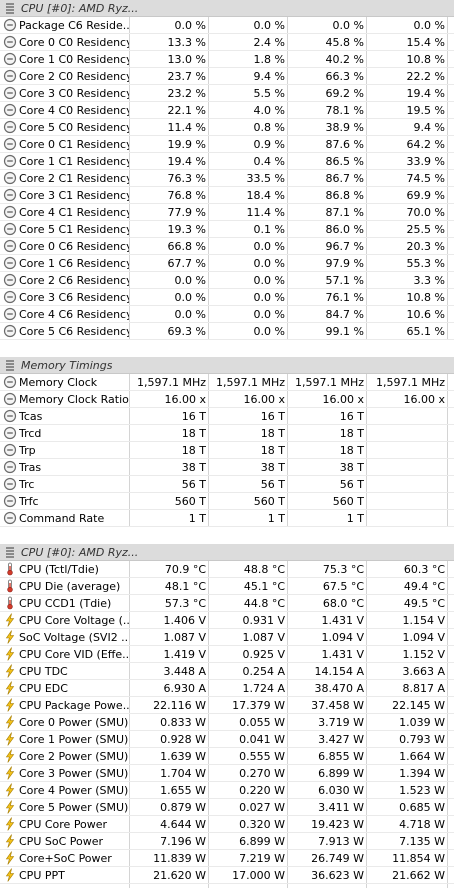 The image size is (454, 888). What do you see at coordinates (263, 688) in the screenshot?
I see `sensor-minimum-value: 1.724 A` at bounding box center [263, 688].